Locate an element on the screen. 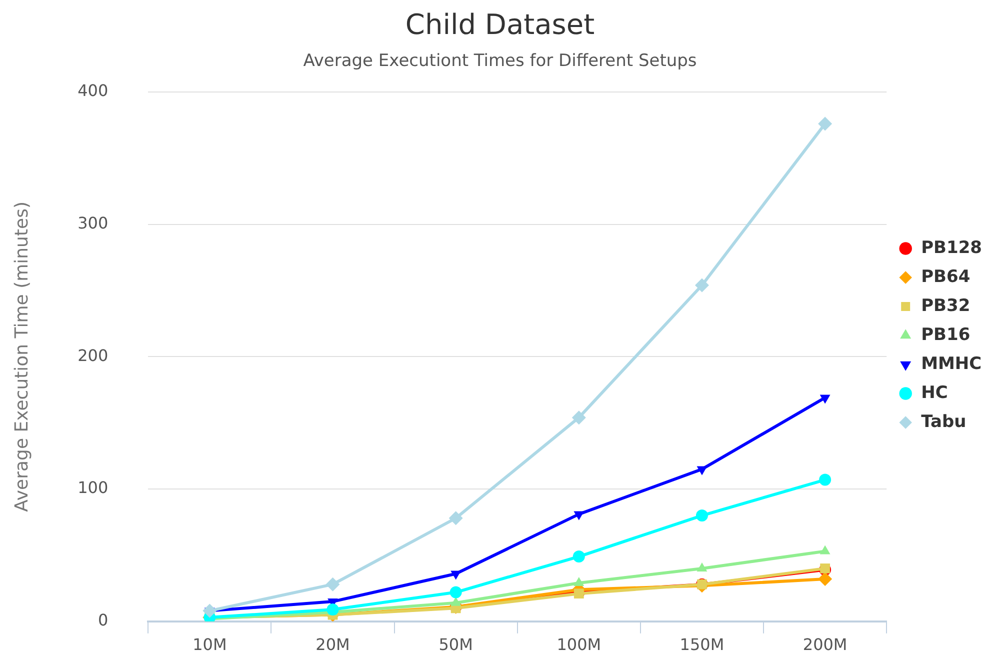  legend-label: PB16 is located at coordinates (945, 334).